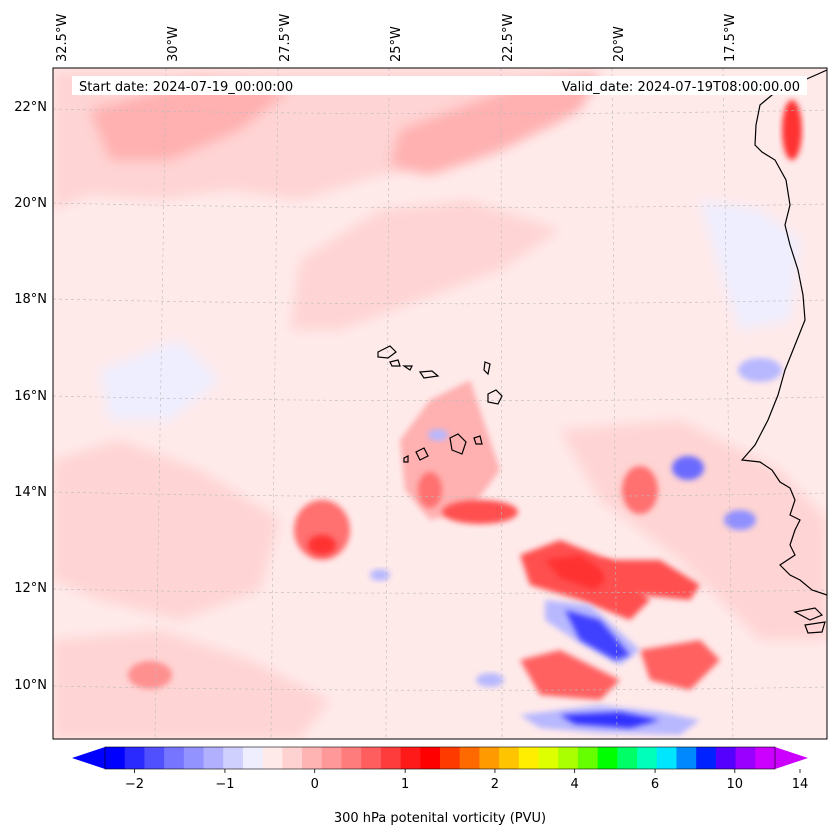 This screenshot has width=837, height=836. What do you see at coordinates (440, 818) in the screenshot?
I see `colorbar-title: 300 hPa potenital vorticity (PVU)` at bounding box center [440, 818].